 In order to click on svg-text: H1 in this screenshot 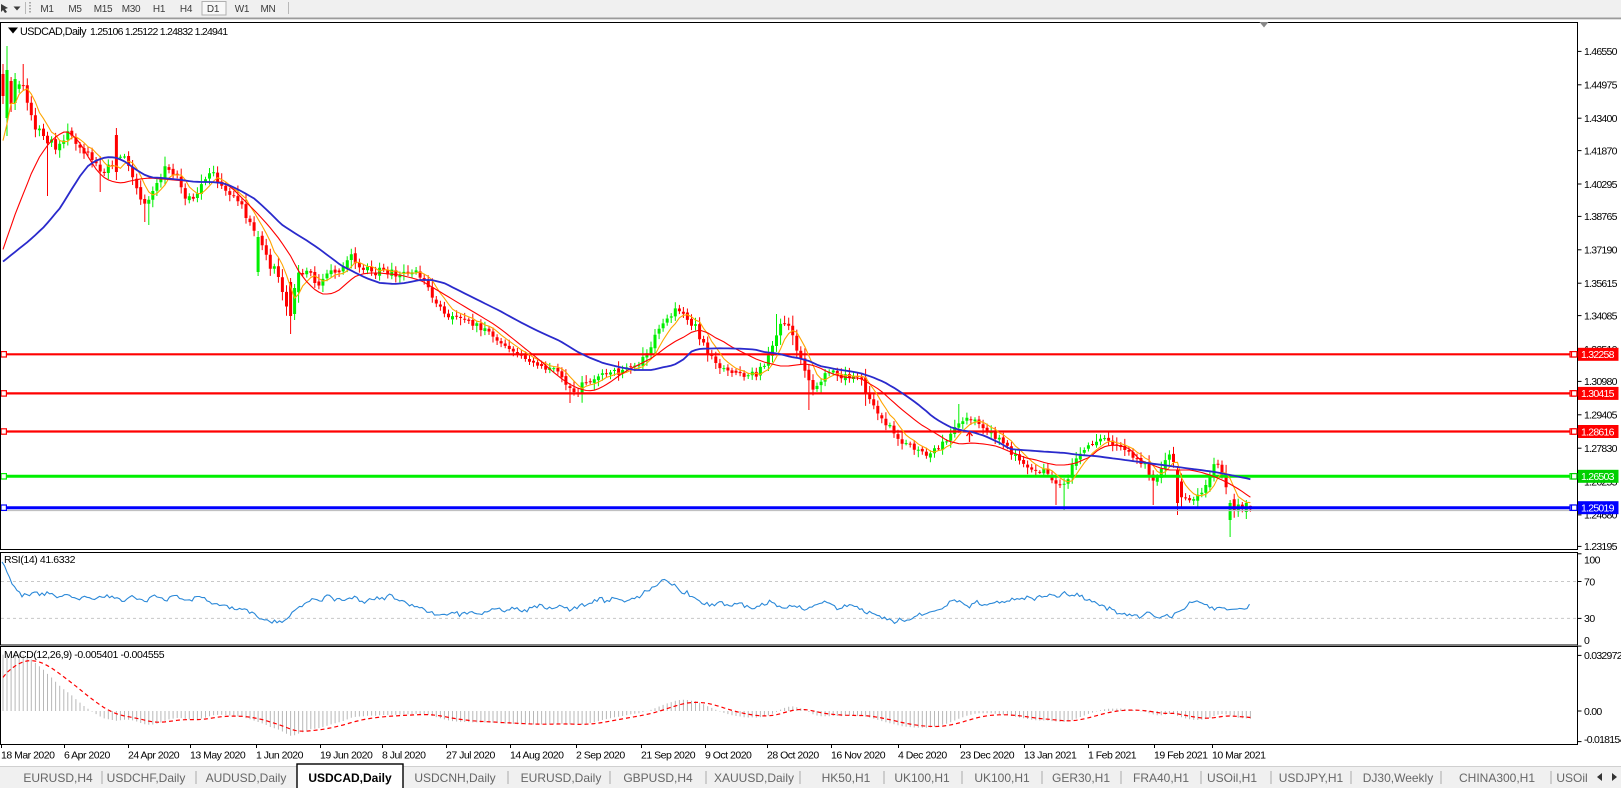, I will do `click(159, 9)`.